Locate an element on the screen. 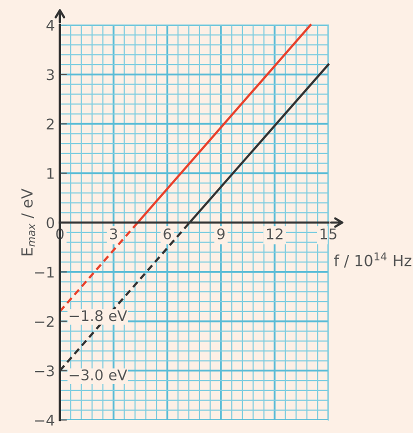  y-tick-label: 1 is located at coordinates (50, 173).